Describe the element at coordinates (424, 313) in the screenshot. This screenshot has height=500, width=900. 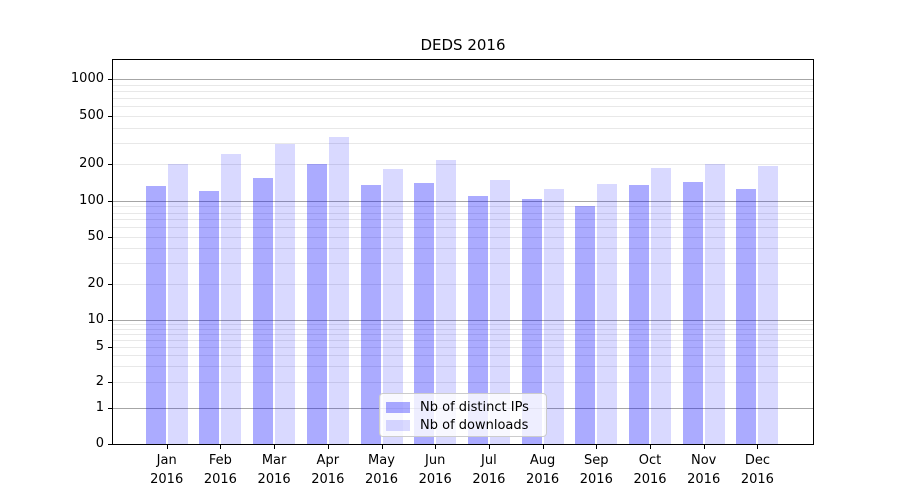
I see `bar-distinct-ips-jun` at that location.